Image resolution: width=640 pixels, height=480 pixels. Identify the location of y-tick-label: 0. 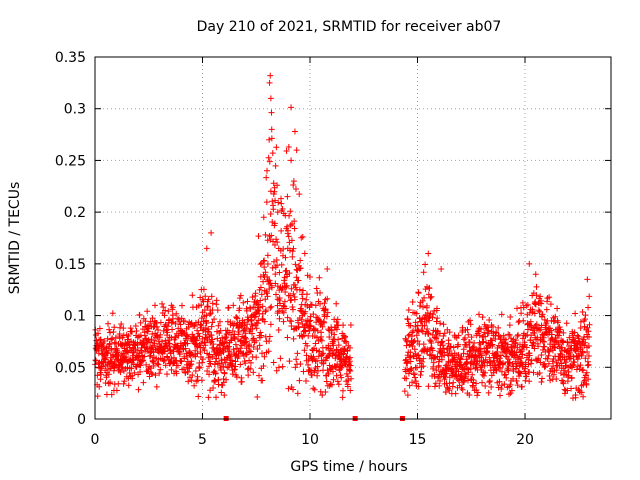
(81, 420).